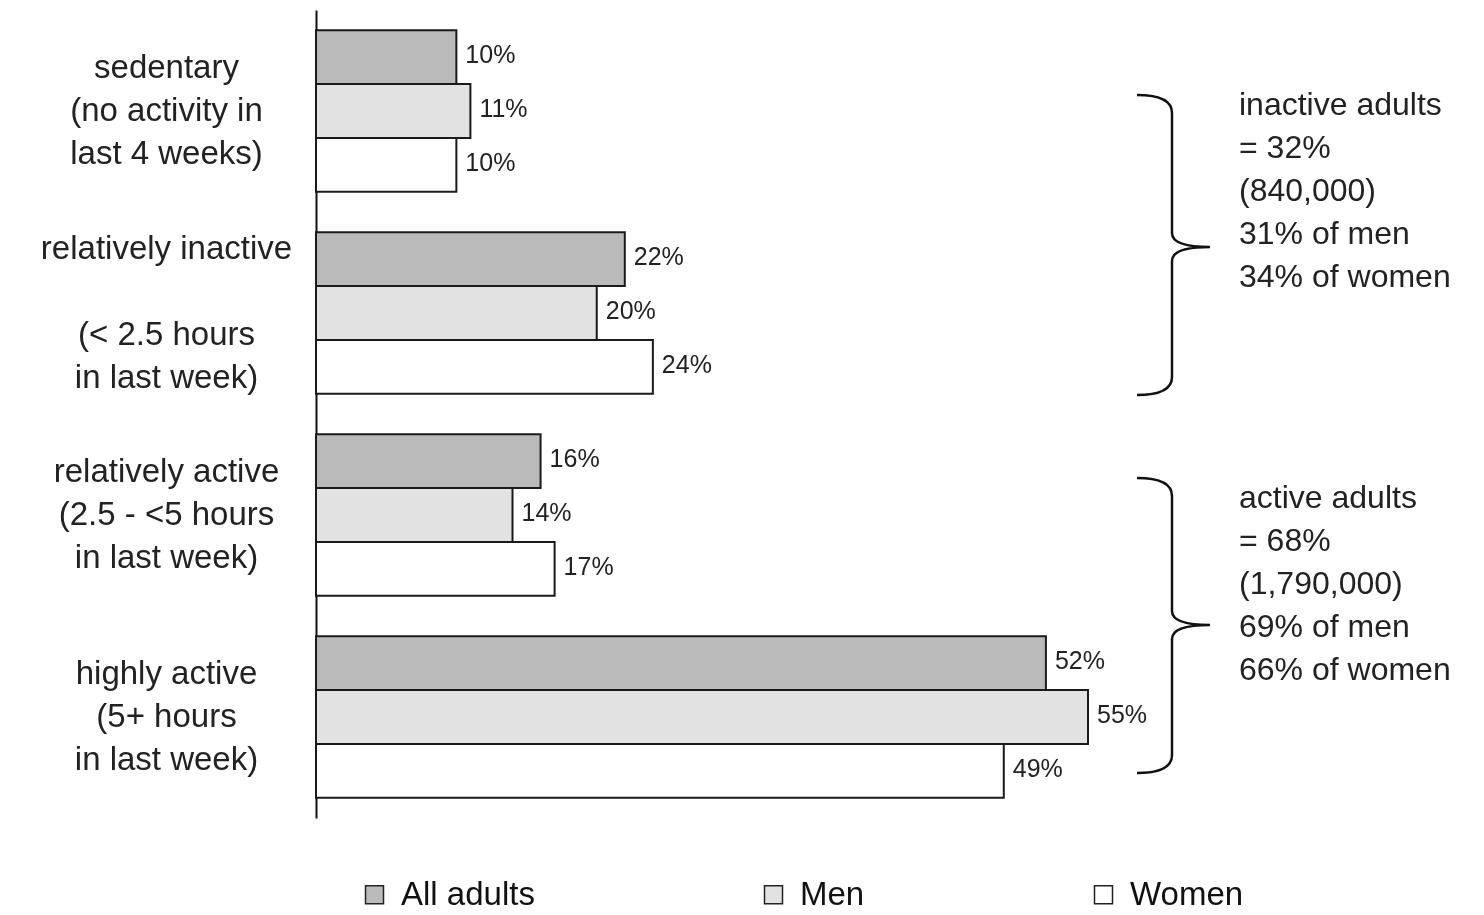 This screenshot has height=915, width=1484. Describe the element at coordinates (166, 715) in the screenshot. I see `y-tick-label: highly active (5+ hours in last week)` at that location.